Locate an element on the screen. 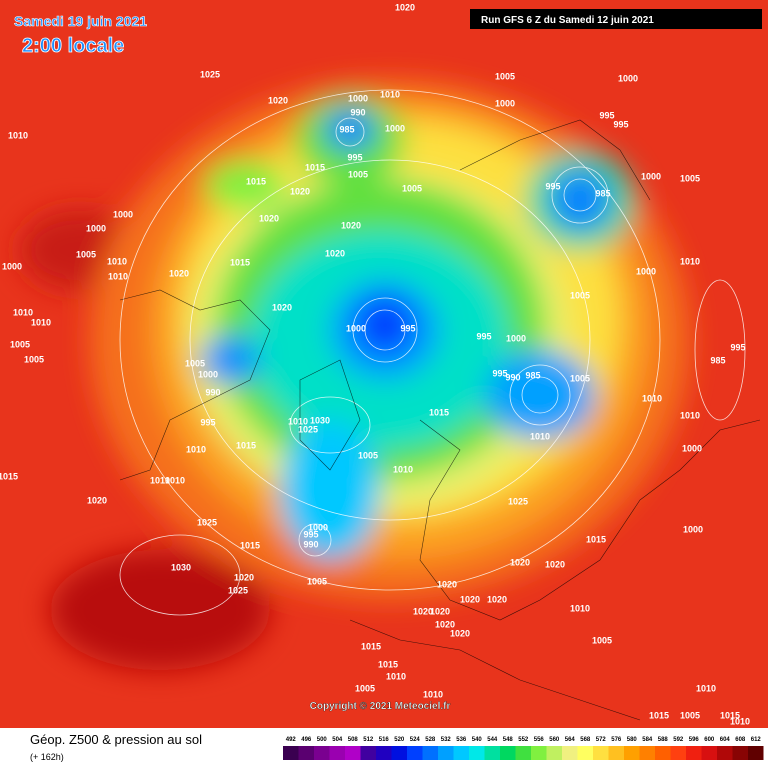 This screenshot has width=768, height=768. time-label: 2:00 locale is located at coordinates (73, 46).